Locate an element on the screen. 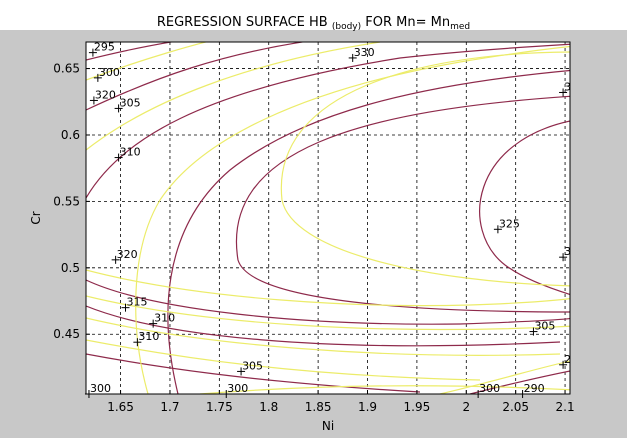 The height and width of the screenshot is (438, 627). contour-label: 330 is located at coordinates (364, 52).